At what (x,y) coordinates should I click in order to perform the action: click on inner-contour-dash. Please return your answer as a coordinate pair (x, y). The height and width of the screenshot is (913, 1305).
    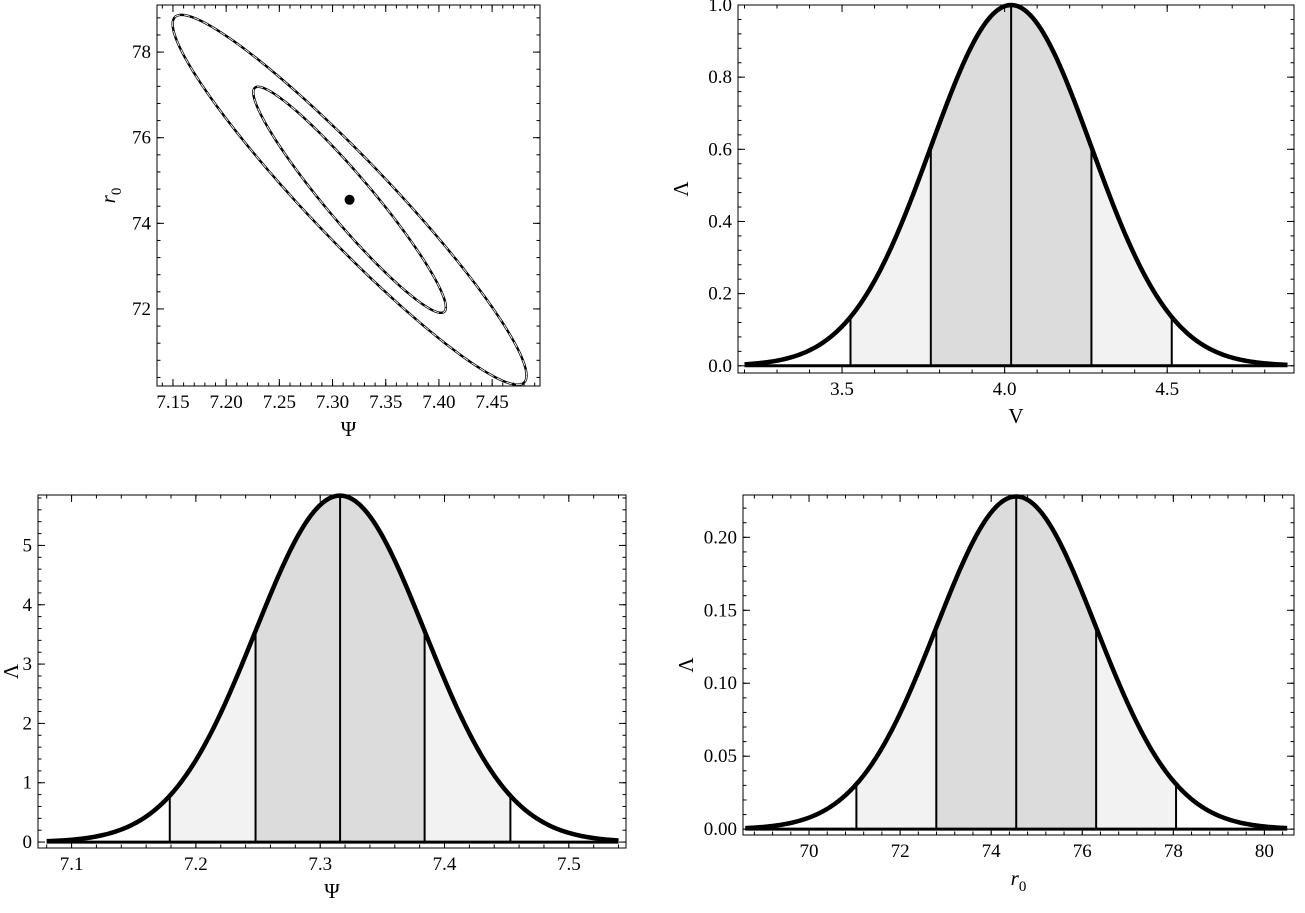
    Looking at the image, I should click on (349, 200).